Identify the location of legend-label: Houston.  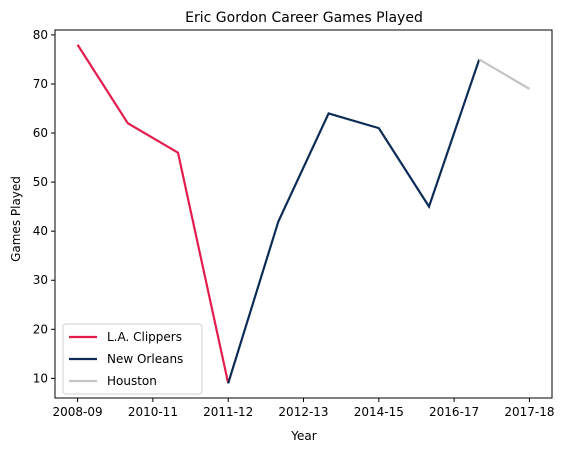
(132, 381).